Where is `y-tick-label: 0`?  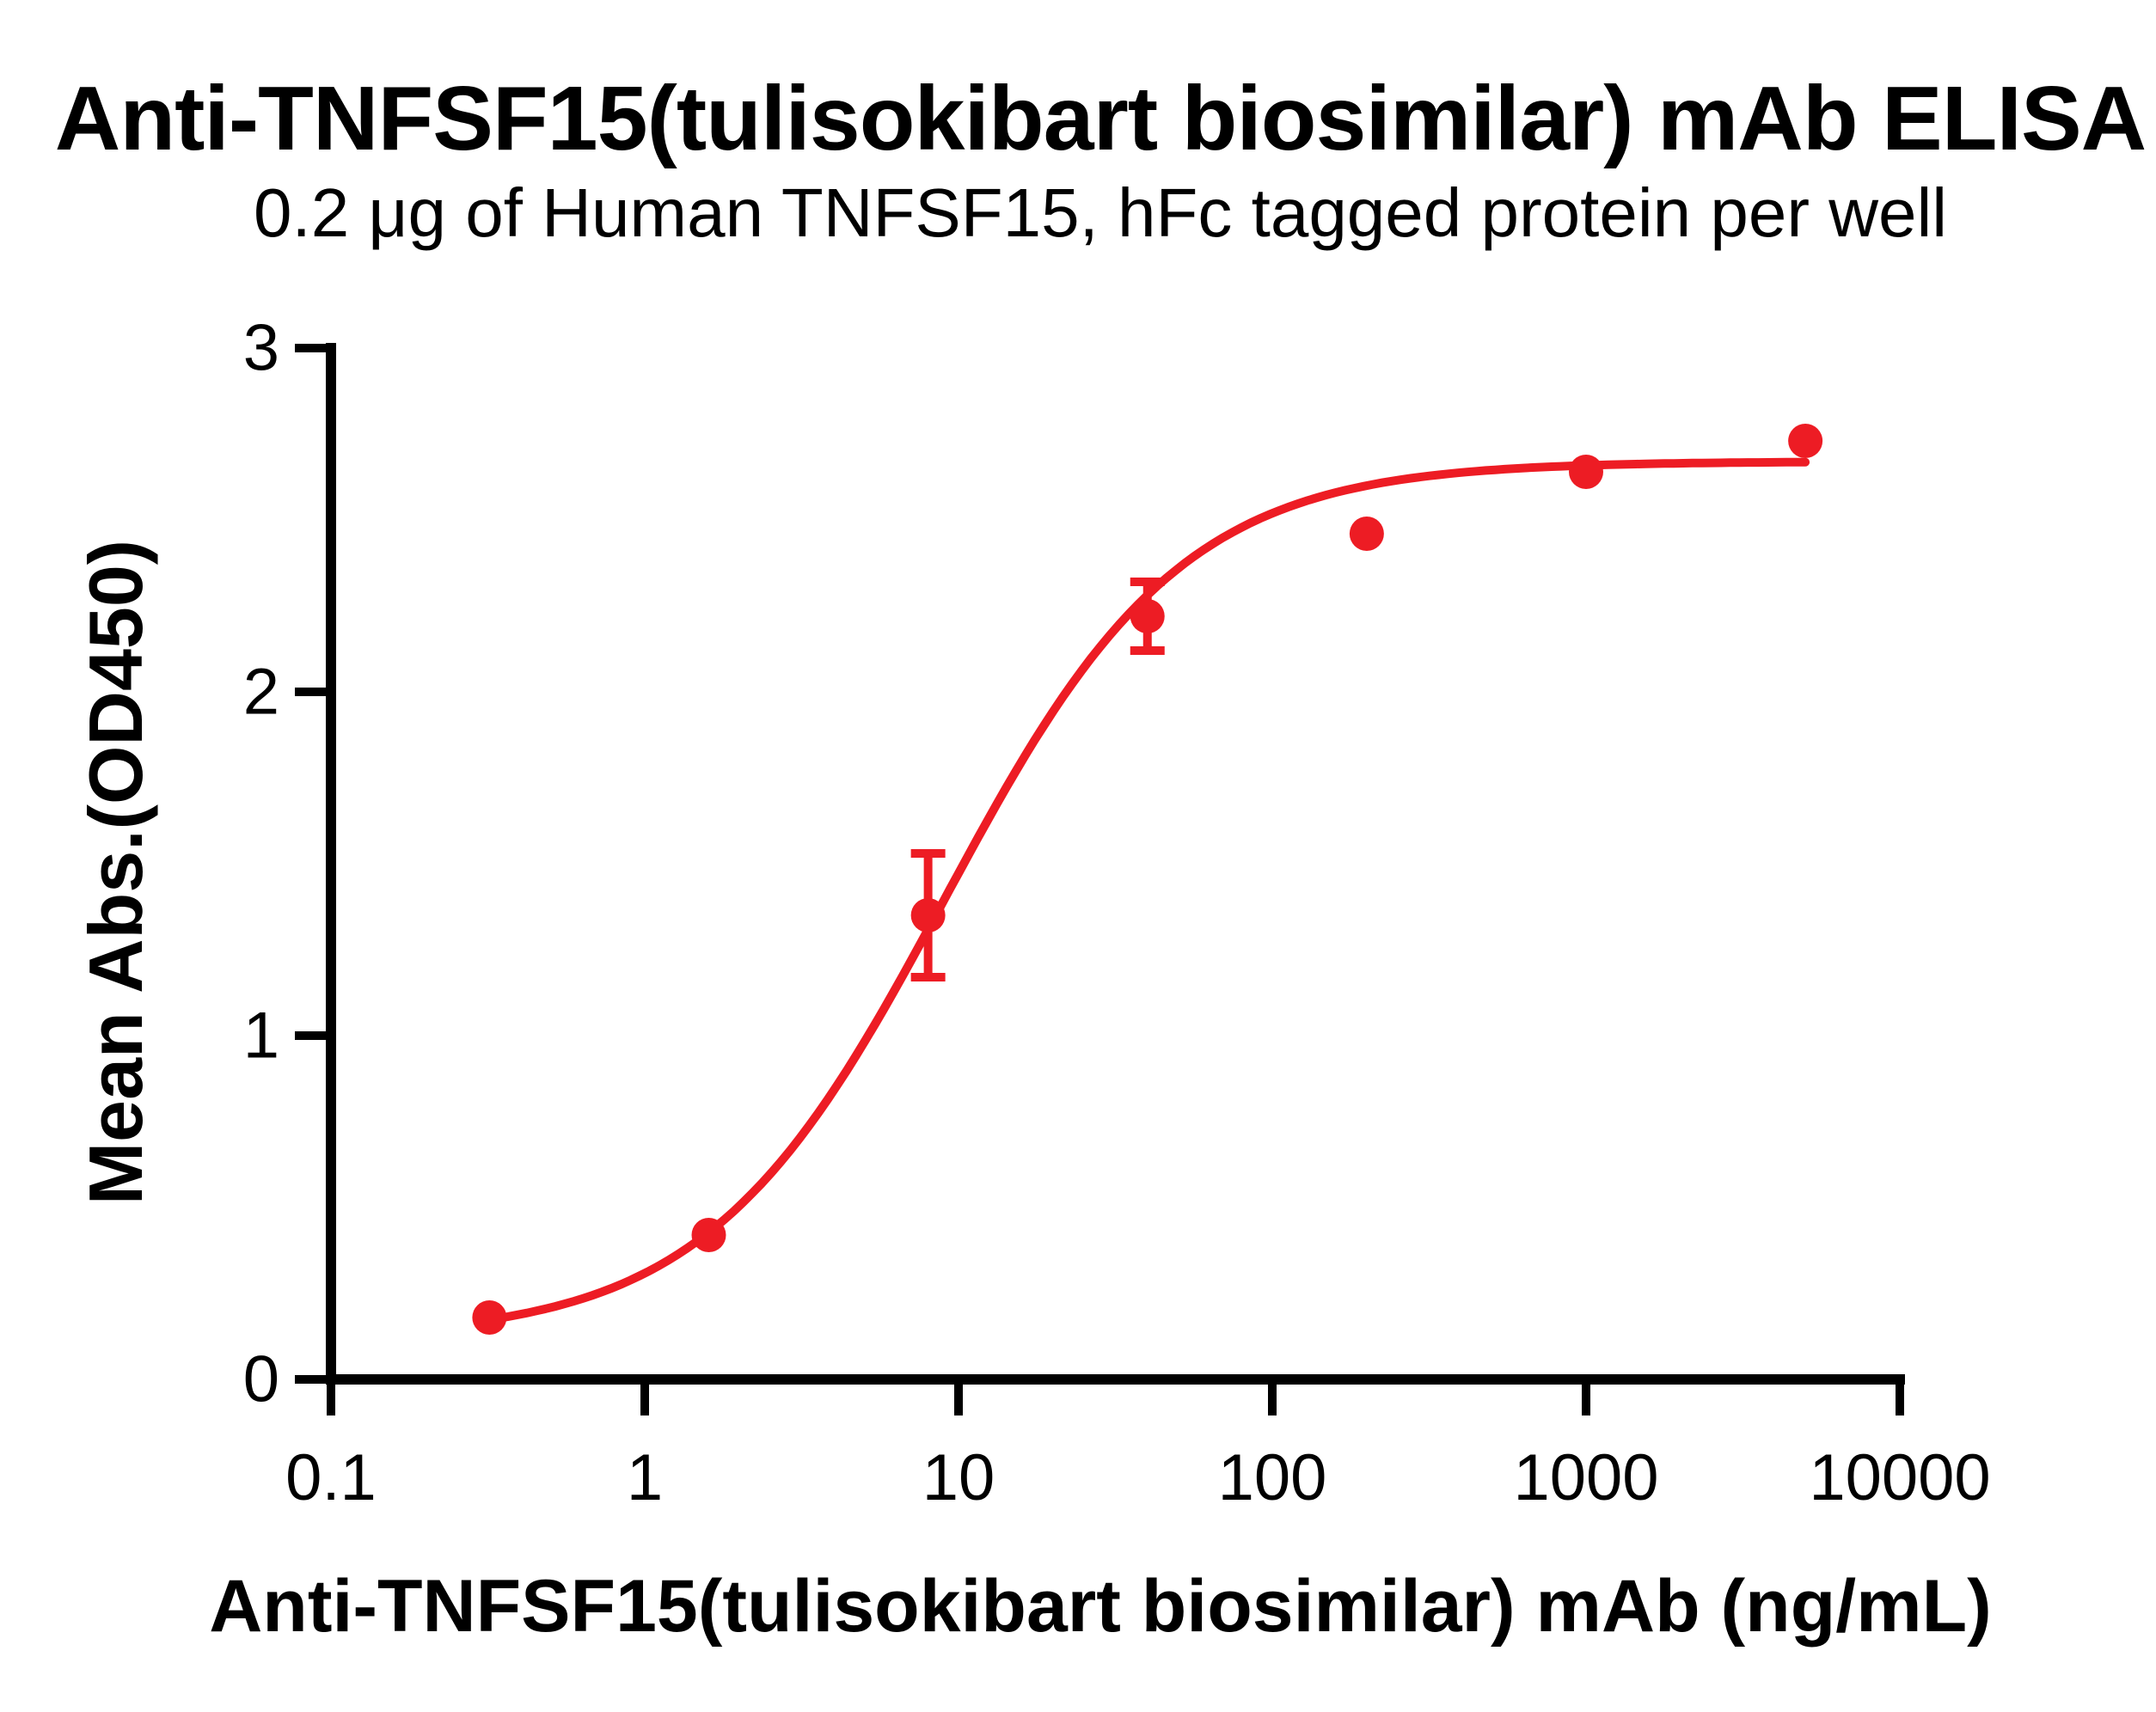 y-tick-label: 0 is located at coordinates (261, 1379).